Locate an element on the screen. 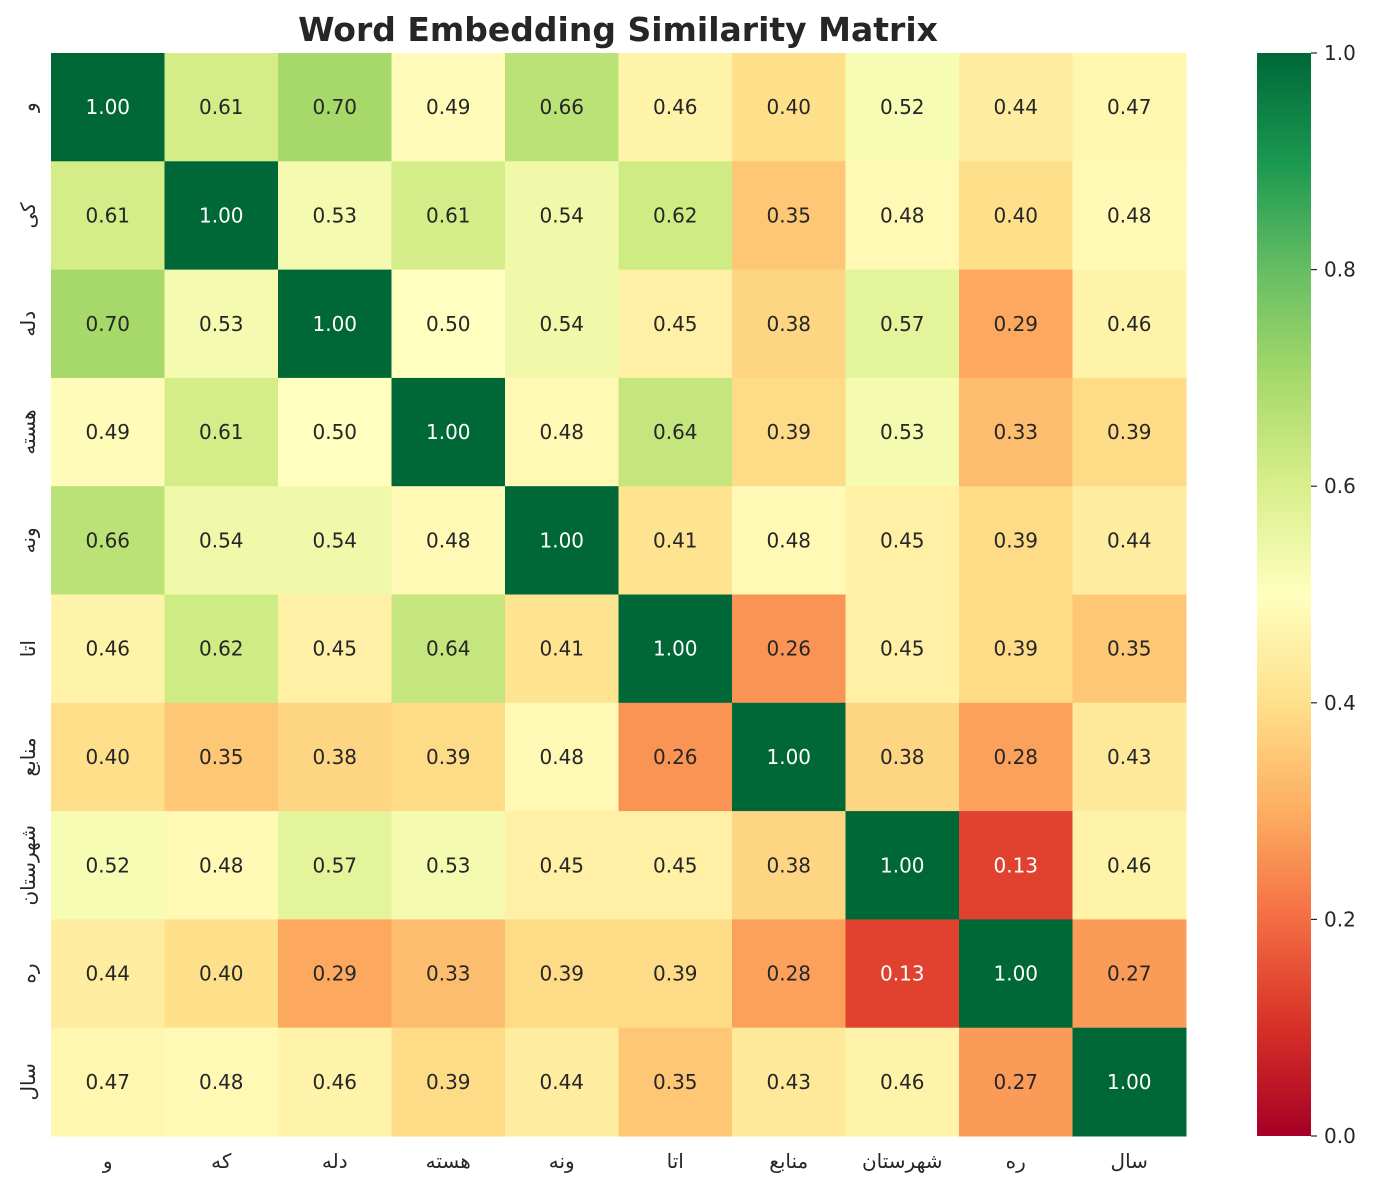 This screenshot has width=1373, height=1186. y-tick-label: کی is located at coordinates (28, 215).